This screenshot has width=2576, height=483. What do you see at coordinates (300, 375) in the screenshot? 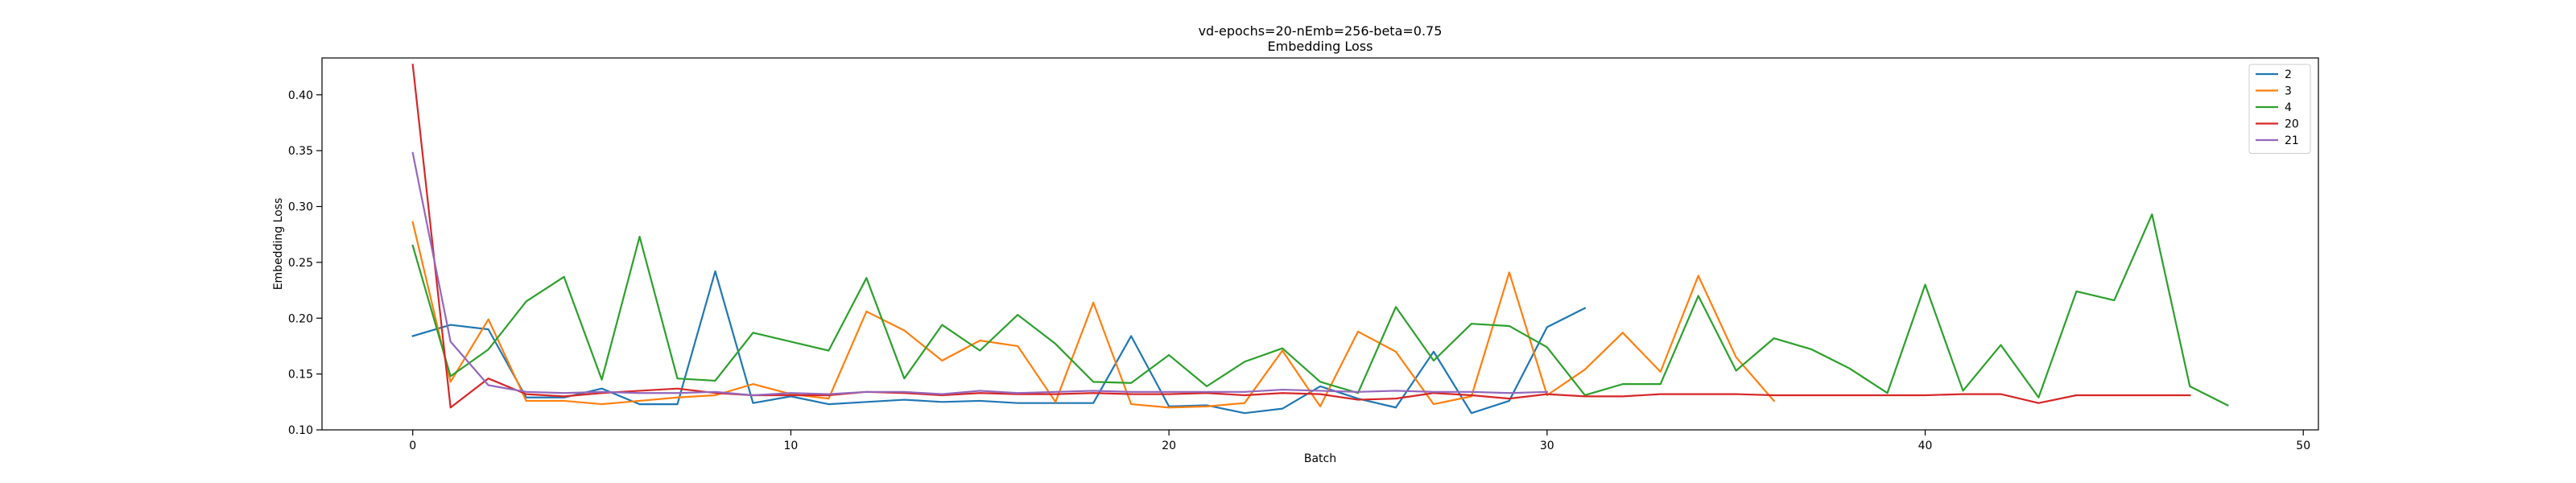
I see `y-tick-label: 0.15` at bounding box center [300, 375].